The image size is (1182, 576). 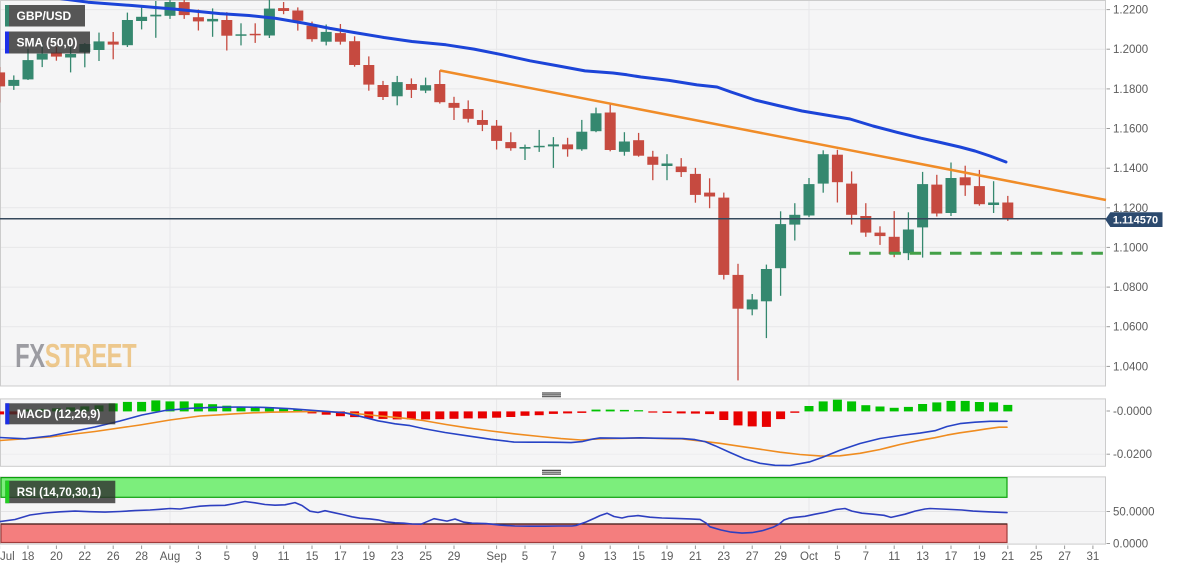 I want to click on svg-text: GBP/USD, so click(x=44, y=16).